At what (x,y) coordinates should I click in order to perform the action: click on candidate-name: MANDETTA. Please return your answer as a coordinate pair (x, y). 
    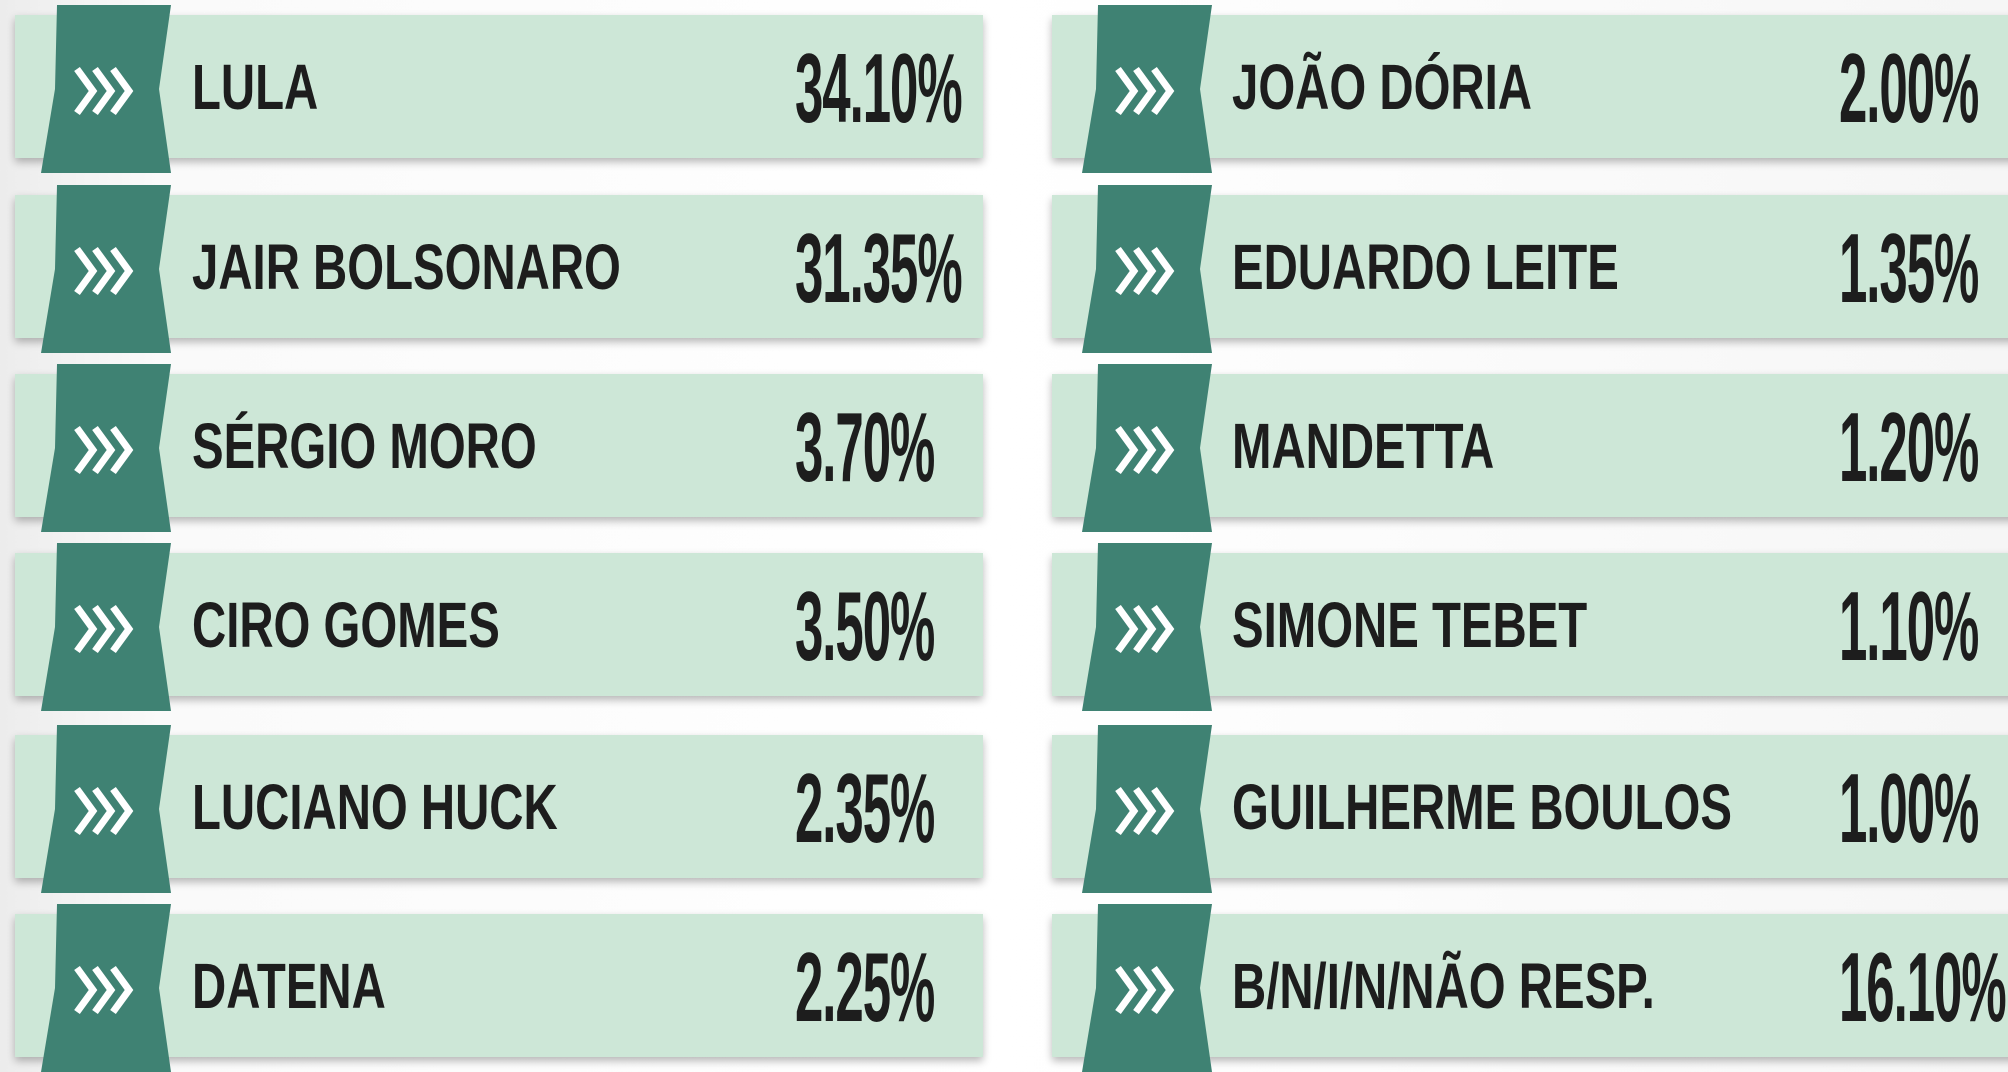
    Looking at the image, I should click on (1363, 446).